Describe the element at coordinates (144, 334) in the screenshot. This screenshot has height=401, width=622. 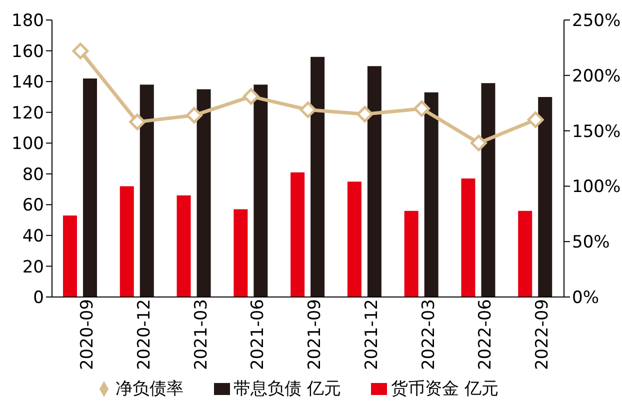
I see `x-tick-label: 2020-12` at that location.